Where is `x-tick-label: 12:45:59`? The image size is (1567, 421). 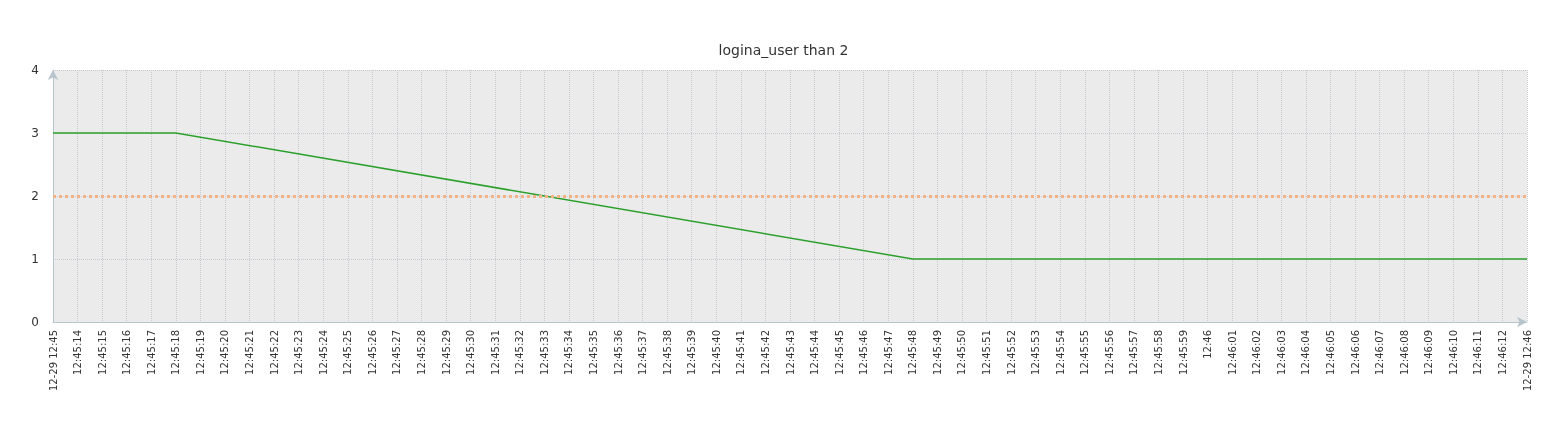
x-tick-label: 12:45:59 is located at coordinates (1183, 352).